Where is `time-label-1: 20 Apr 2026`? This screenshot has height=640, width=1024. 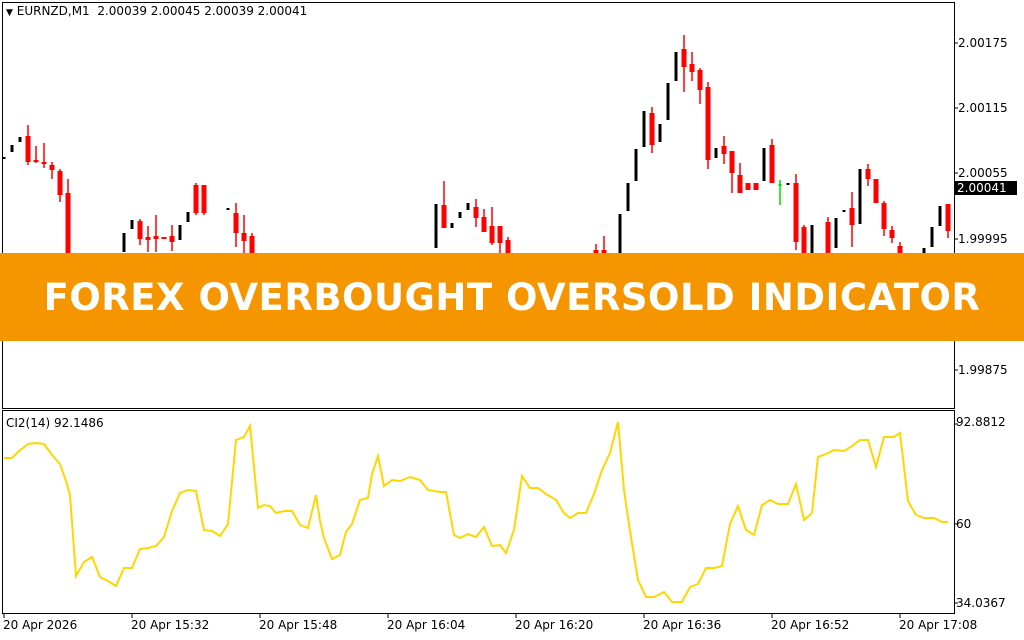 time-label-1: 20 Apr 2026 is located at coordinates (40, 625).